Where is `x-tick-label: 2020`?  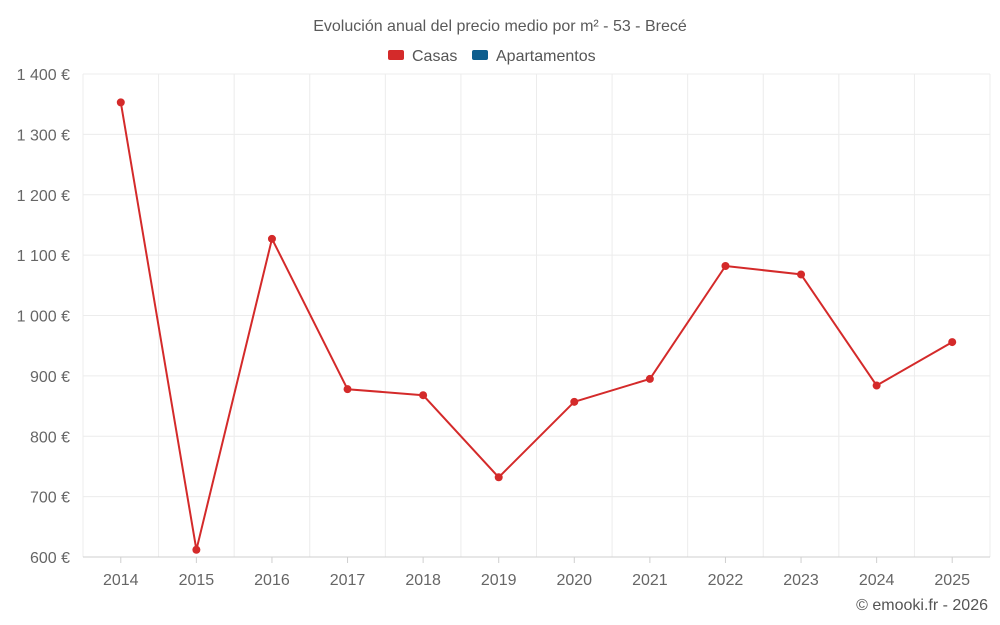
x-tick-label: 2020 is located at coordinates (574, 580).